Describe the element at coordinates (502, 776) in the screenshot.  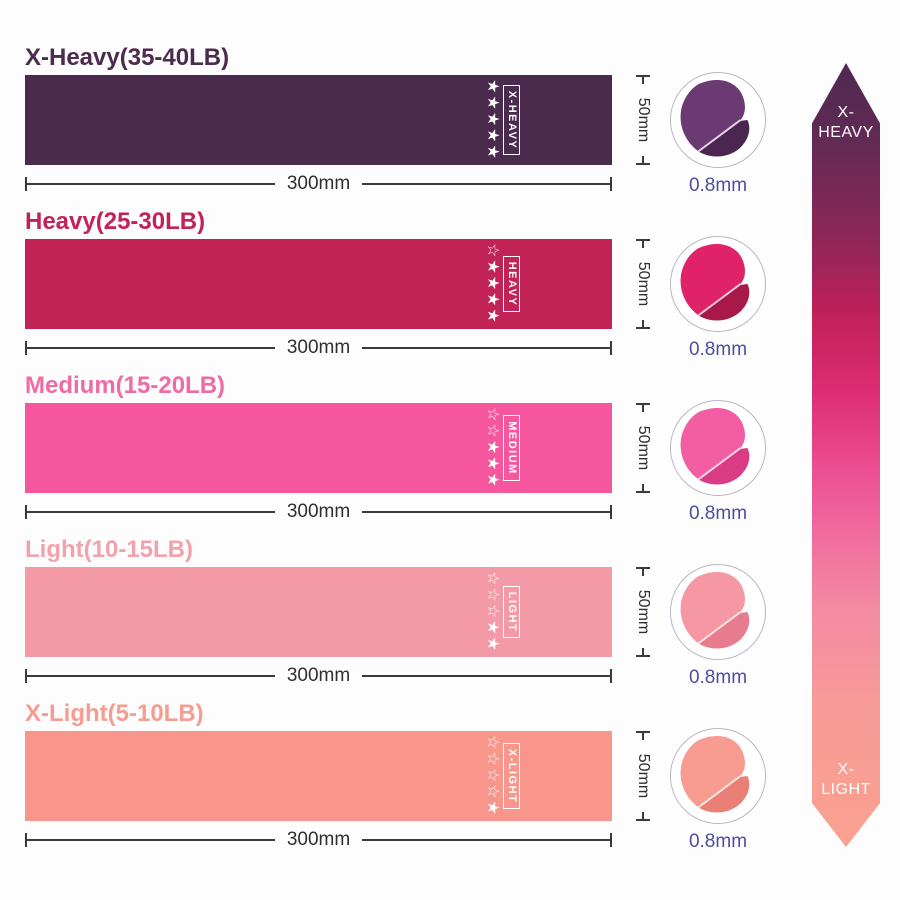
I see `band-rating-group: X-LIGHT ☆☆☆☆★` at that location.